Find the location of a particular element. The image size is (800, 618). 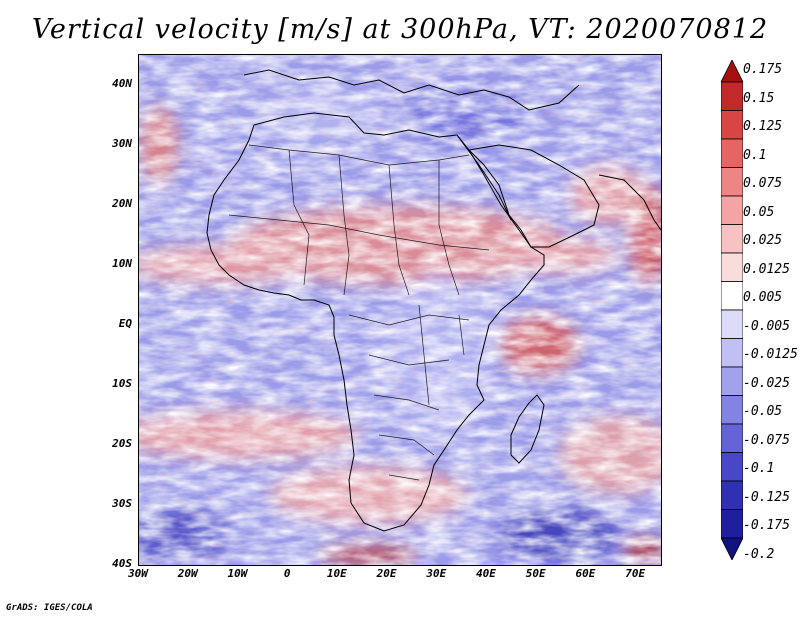

lat-tick-label: 20S is located at coordinates (122, 443).